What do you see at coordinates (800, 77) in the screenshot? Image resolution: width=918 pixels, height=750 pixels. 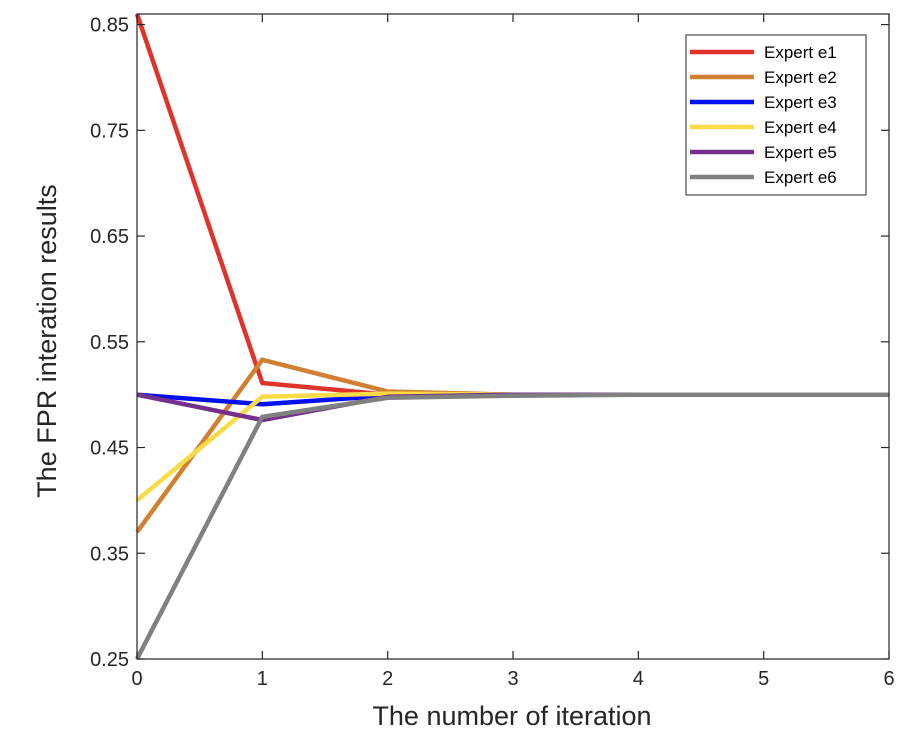 I see `legend-label-2: Expert e2` at bounding box center [800, 77].